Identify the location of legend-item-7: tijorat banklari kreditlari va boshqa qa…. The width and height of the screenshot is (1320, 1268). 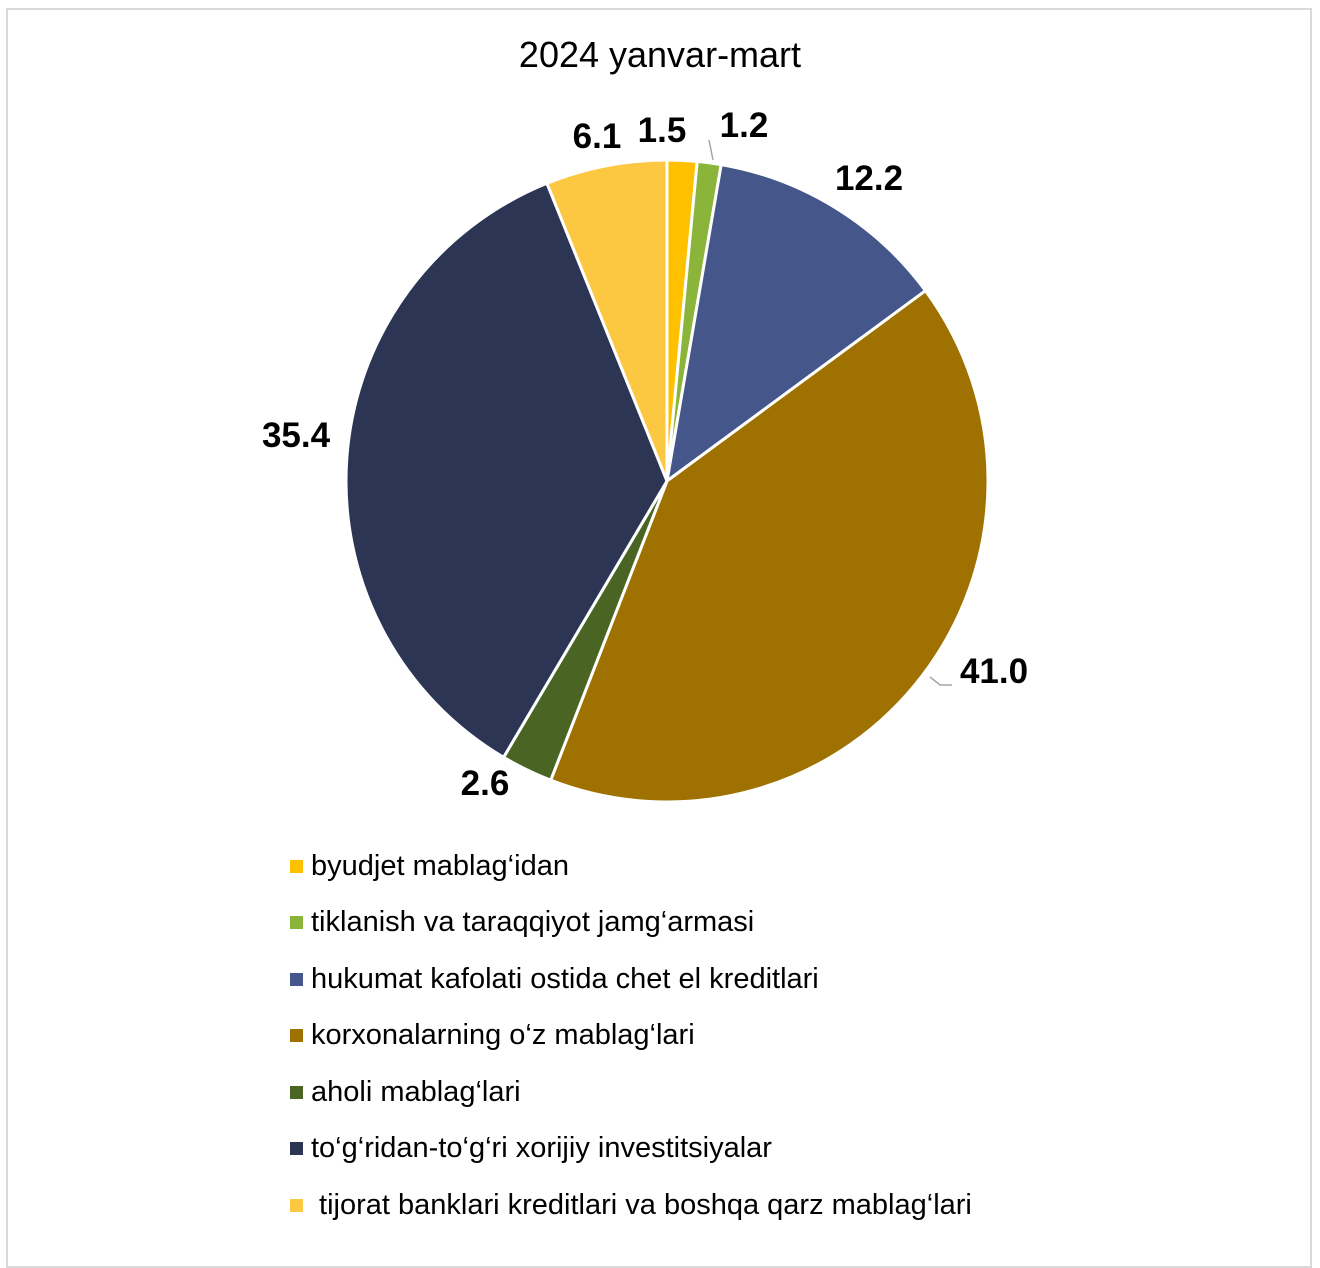
(631, 1205).